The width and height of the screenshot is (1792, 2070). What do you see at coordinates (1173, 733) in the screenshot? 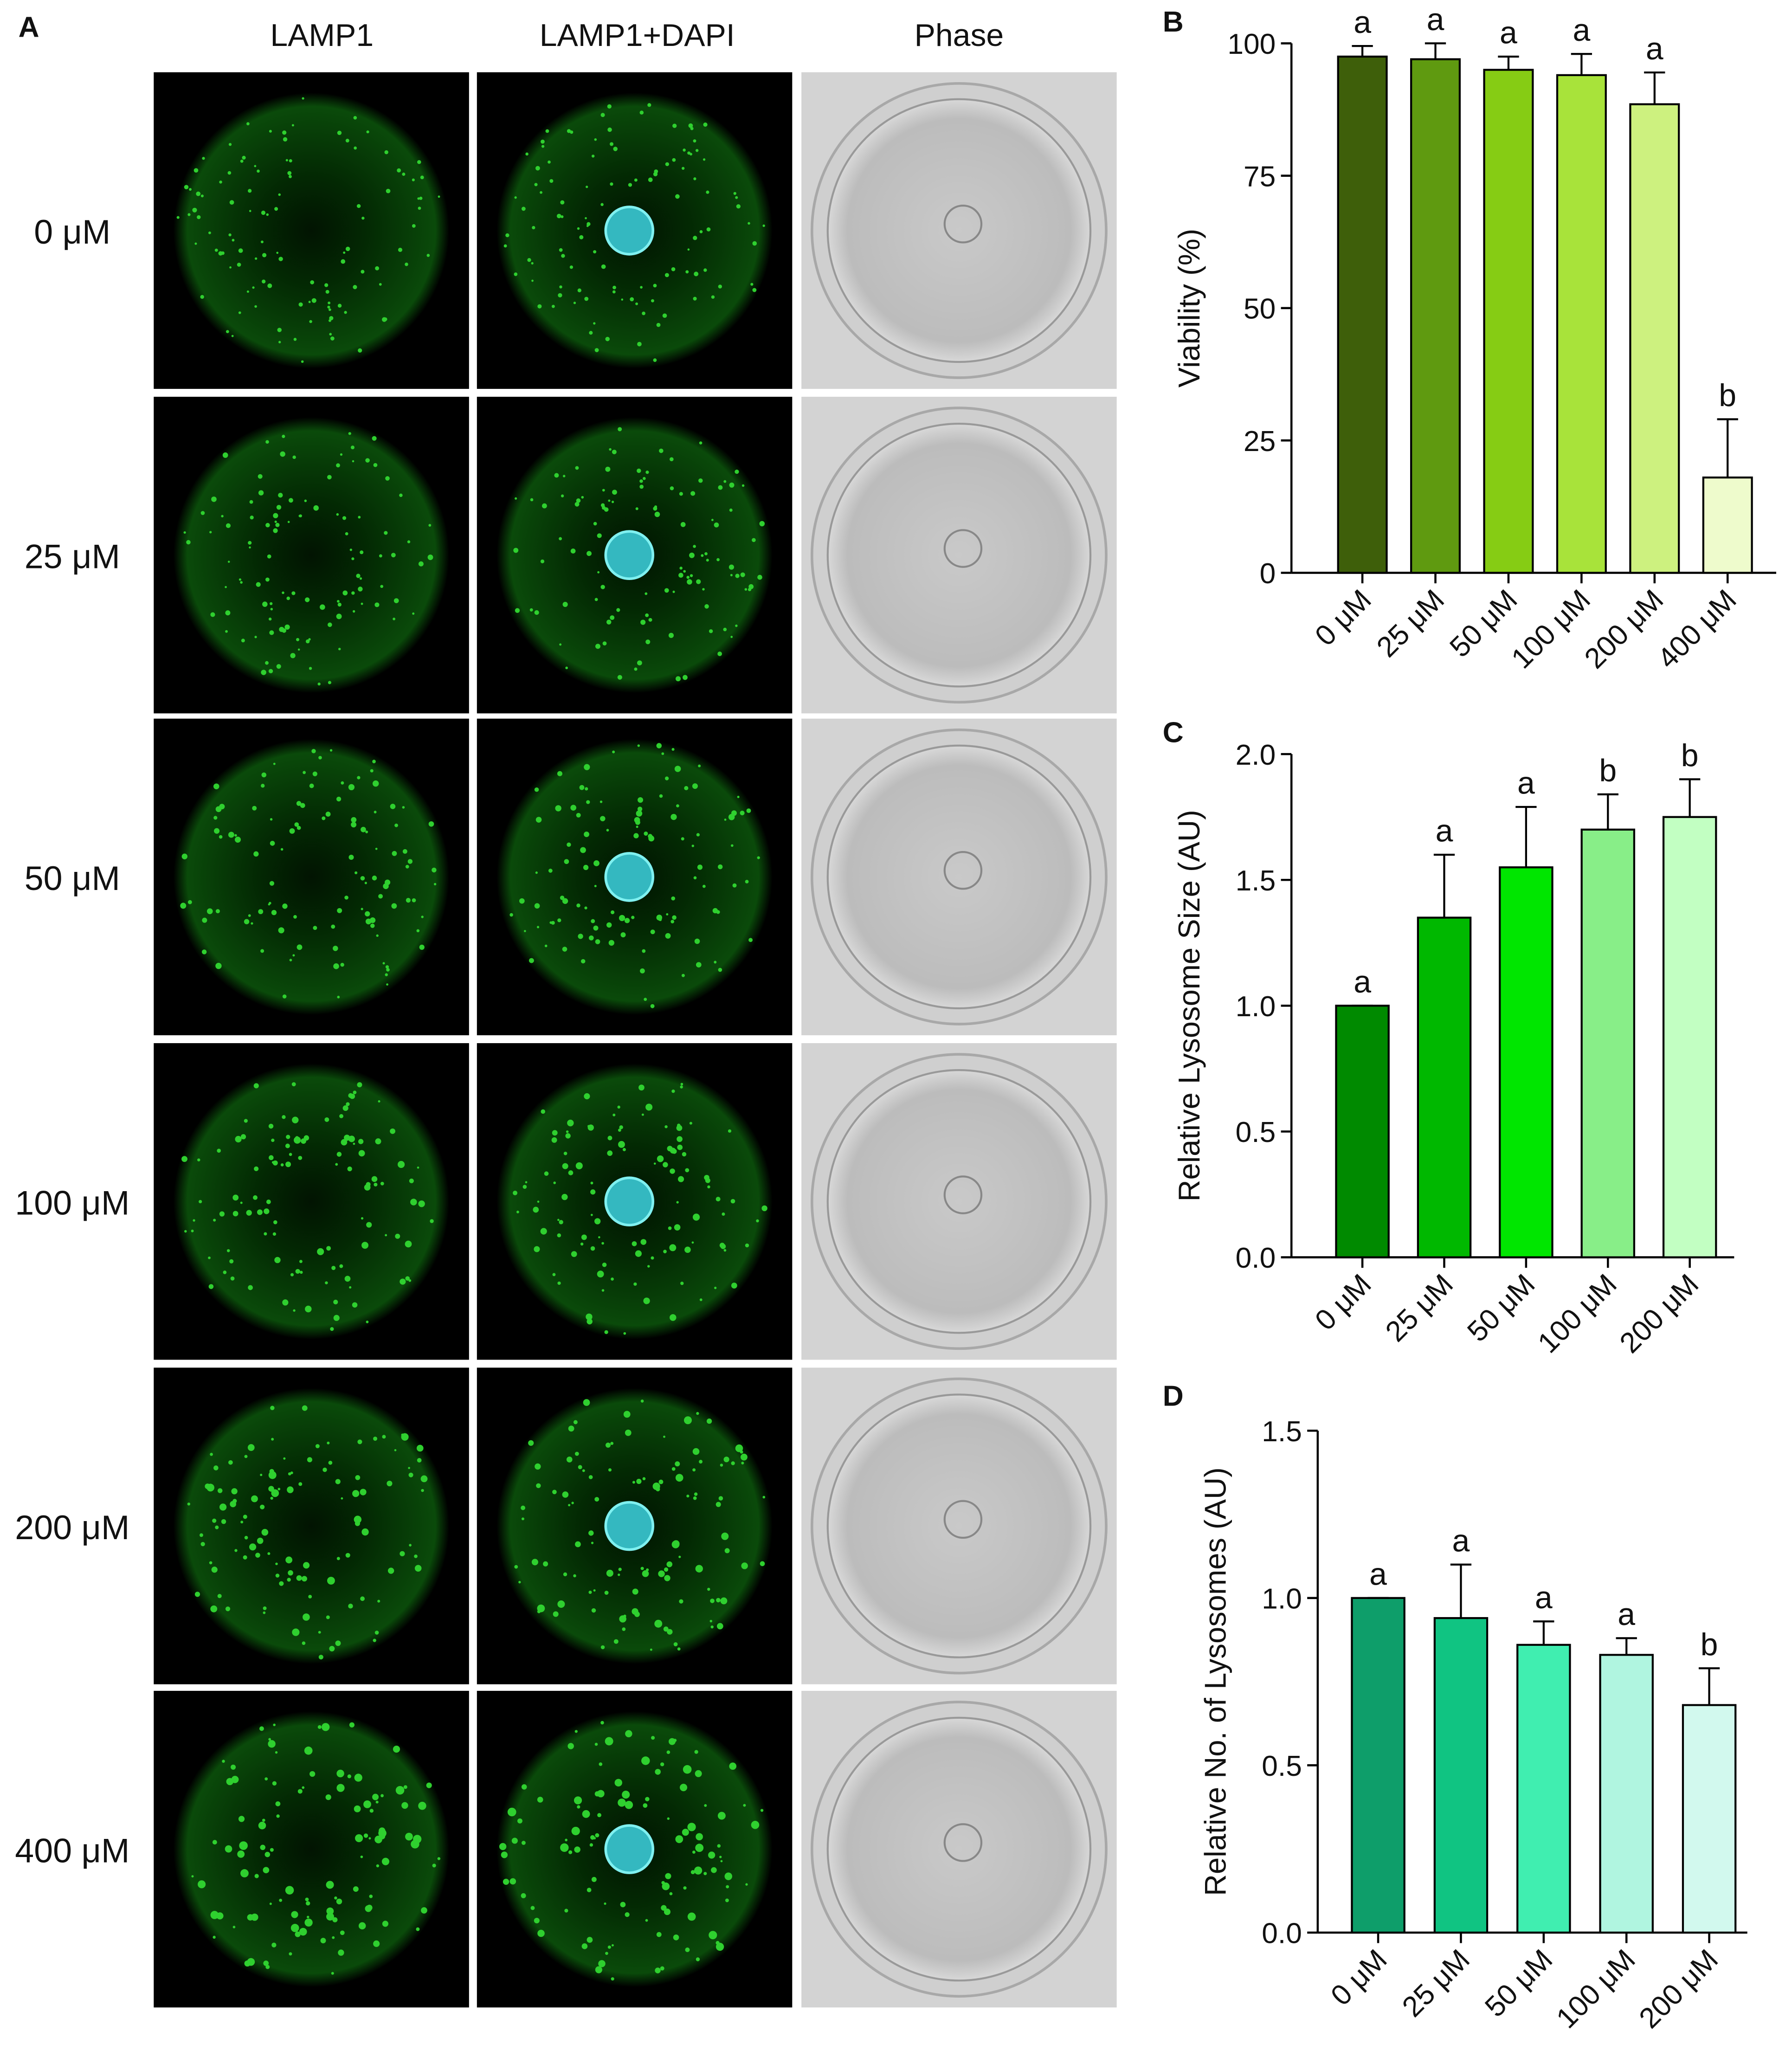
I see `panel-label: C` at bounding box center [1173, 733].